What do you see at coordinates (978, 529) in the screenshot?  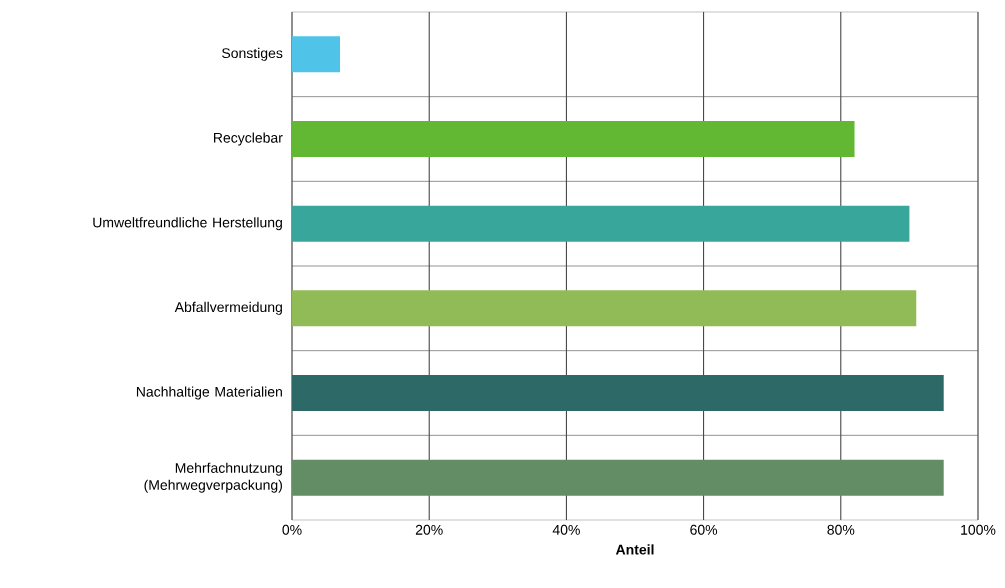 I see `x-tick-label: 100%` at bounding box center [978, 529].